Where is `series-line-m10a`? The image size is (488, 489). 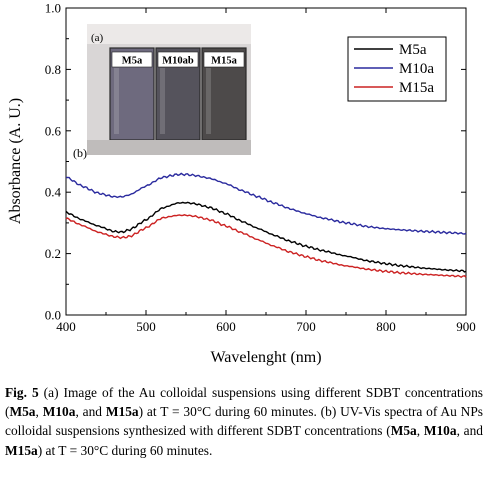
series-line-m10a is located at coordinates (266, 203).